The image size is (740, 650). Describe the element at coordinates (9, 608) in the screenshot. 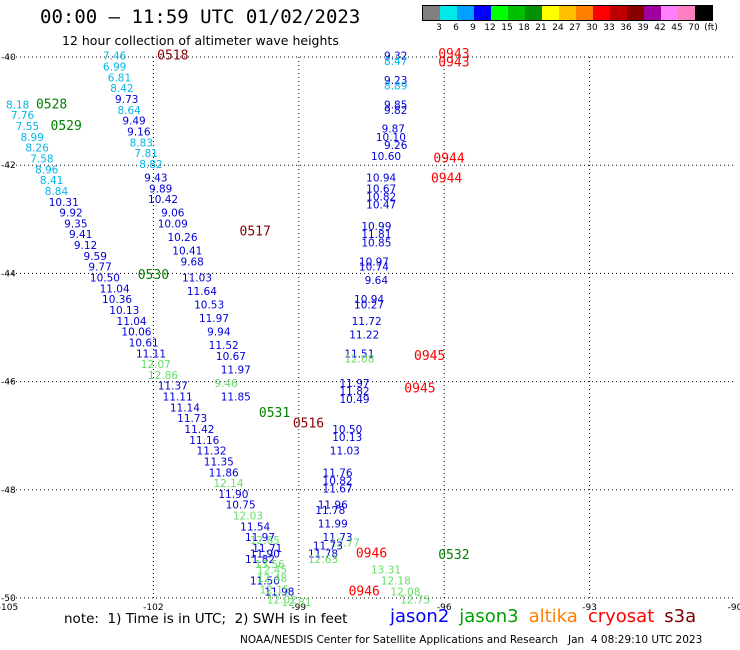

I see `x-tick-label: -105` at that location.